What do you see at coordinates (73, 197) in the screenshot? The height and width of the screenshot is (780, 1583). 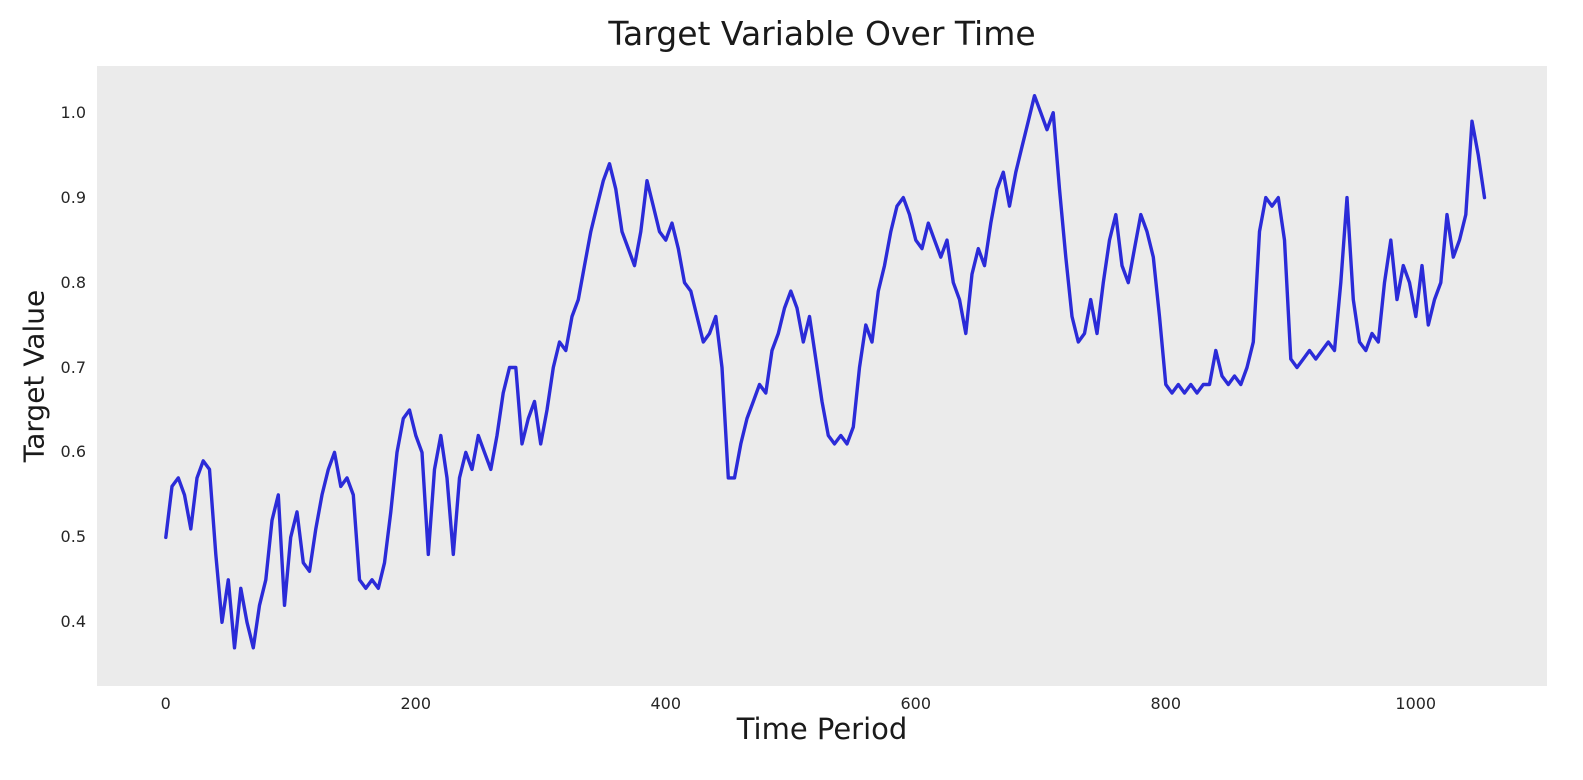 I see `y-tick-label: 0.9` at bounding box center [73, 197].